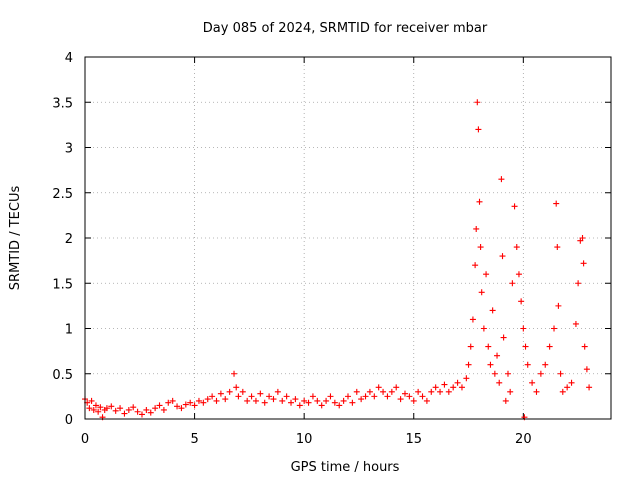  Describe the element at coordinates (15, 238) in the screenshot. I see `y-axis-title: SRMTID / TECUs` at that location.